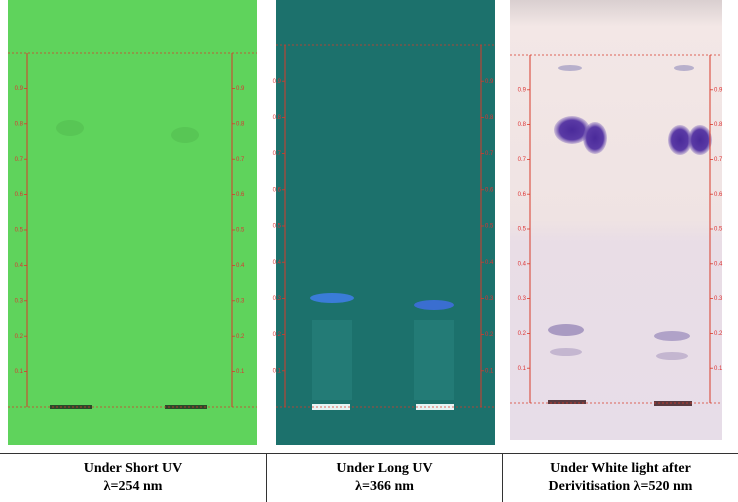 Image resolution: width=738 pixels, height=502 pixels. I want to click on caption-line: Under Long UV, so click(384, 468).